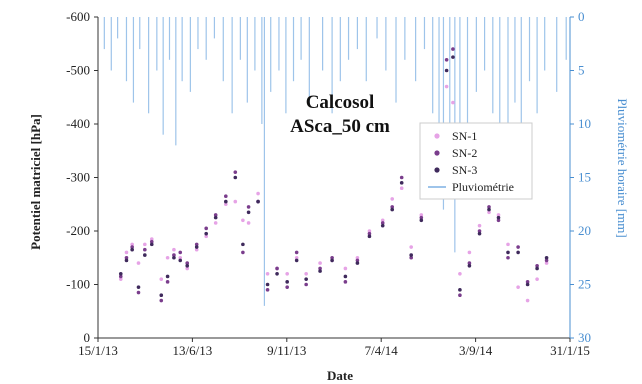 The height and width of the screenshot is (384, 642). What do you see at coordinates (464, 136) in the screenshot?
I see `legend-label: SN-1` at bounding box center [464, 136].